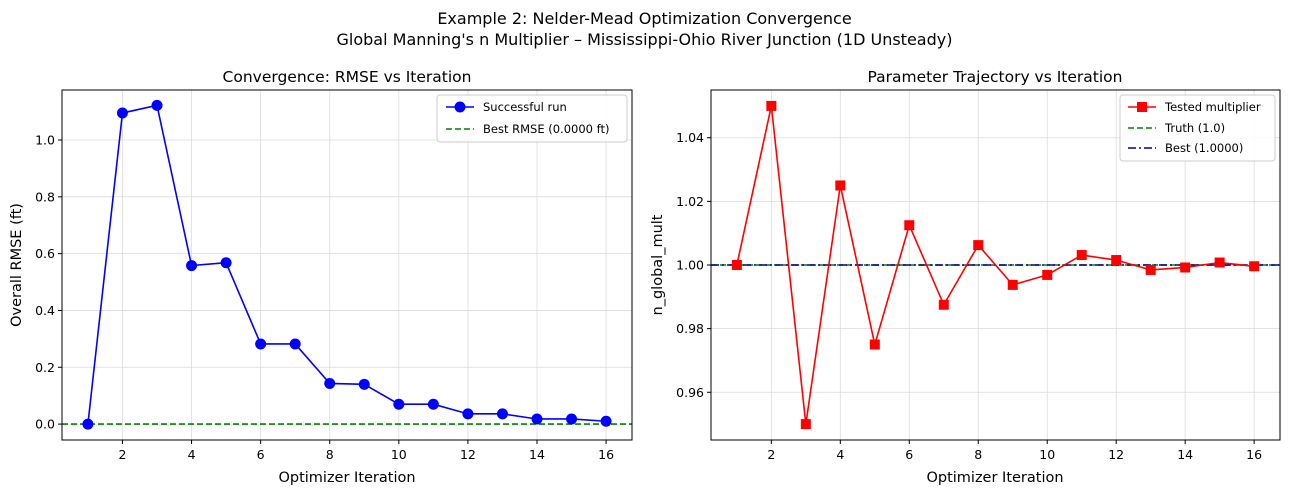 The image size is (1289, 495). I want to click on trajectory-chart-ylabel: n_global_mult, so click(658, 264).